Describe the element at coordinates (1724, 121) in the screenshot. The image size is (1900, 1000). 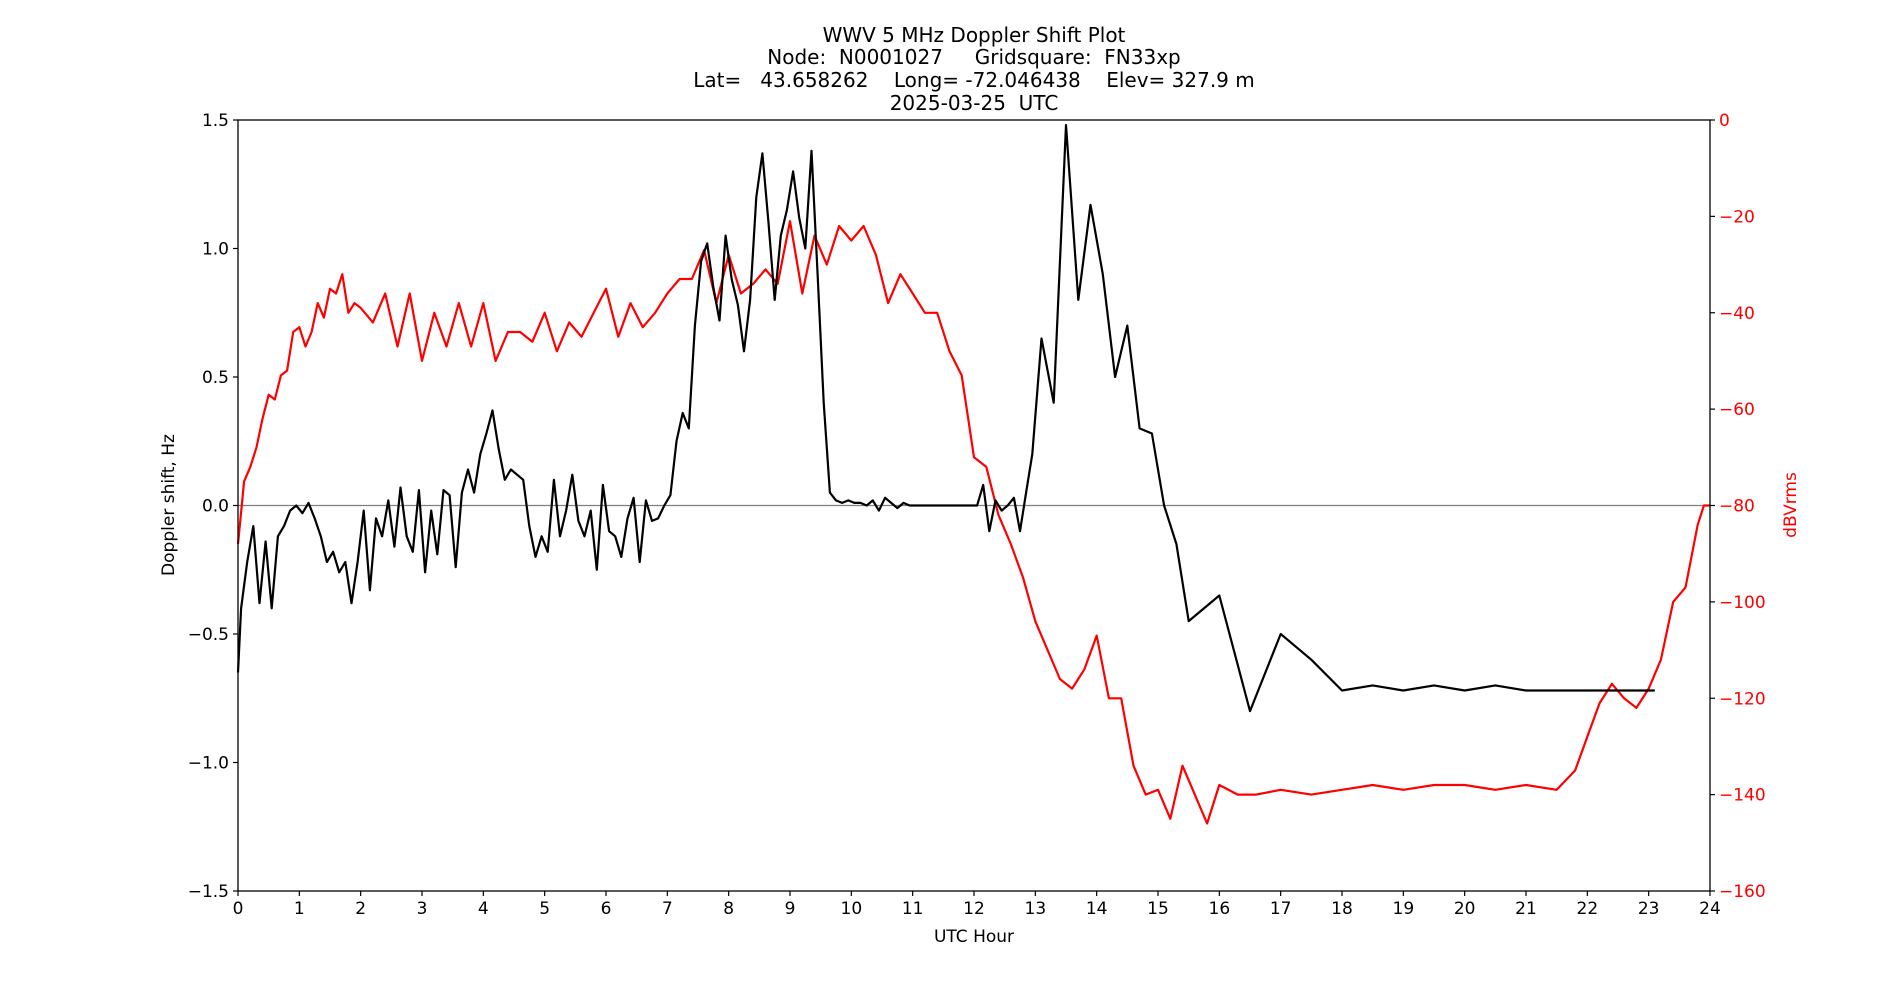
I see `y-right-tick-label: 0` at that location.